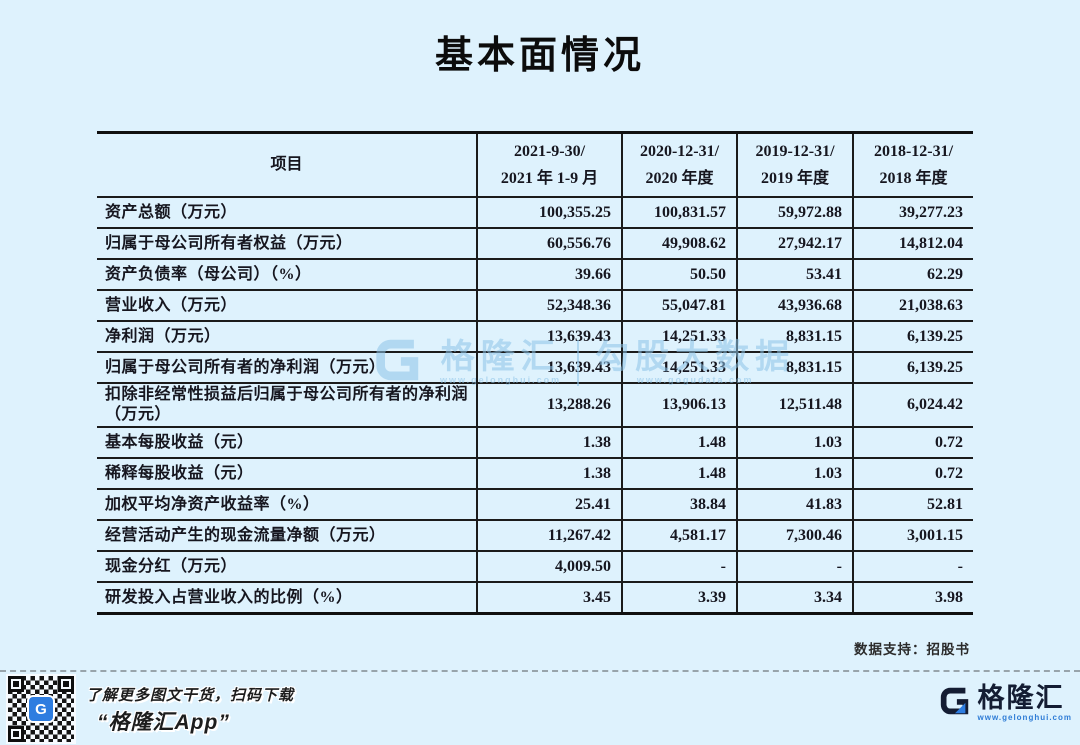 This screenshot has width=1080, height=745. What do you see at coordinates (795, 164) in the screenshot?
I see `period-column-header: 2019-12-31/2019 年度` at bounding box center [795, 164].